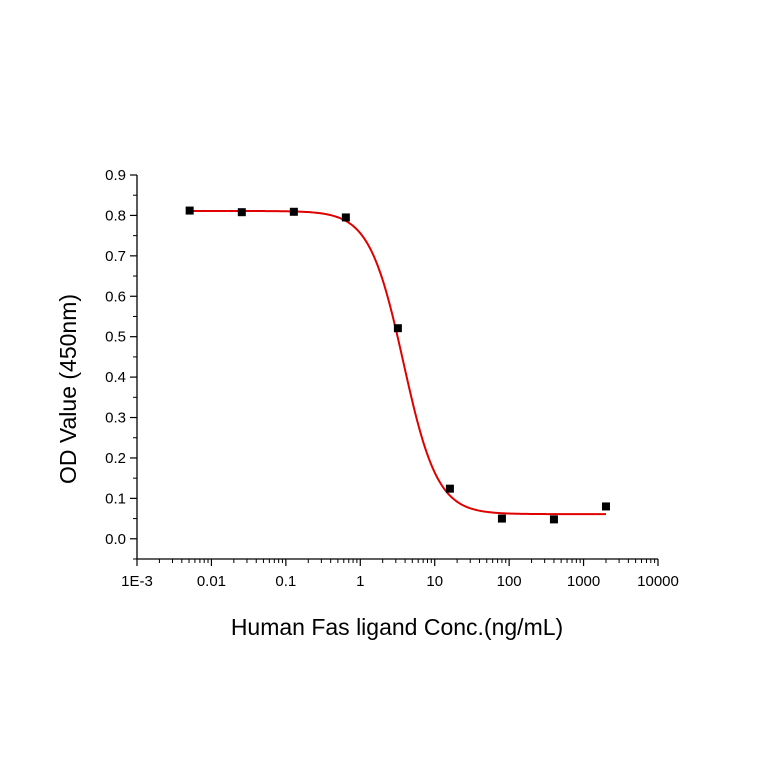  I want to click on y-tick-label: 0.5, so click(115, 337).